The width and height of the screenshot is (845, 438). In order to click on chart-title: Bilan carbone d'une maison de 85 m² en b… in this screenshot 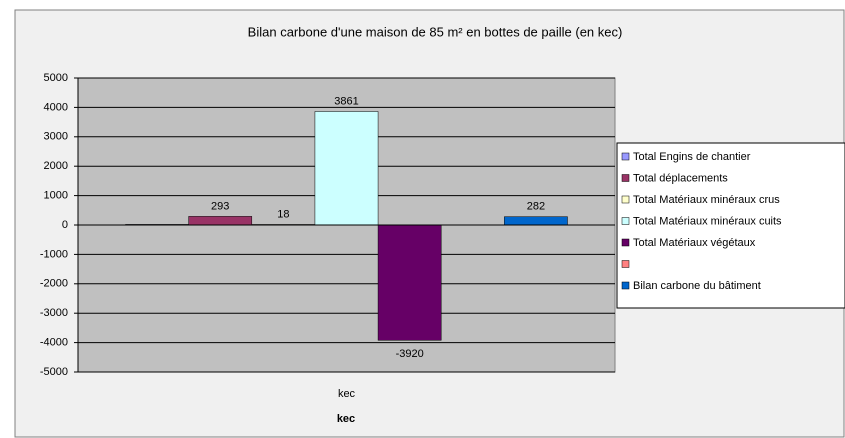, I will do `click(435, 31)`.